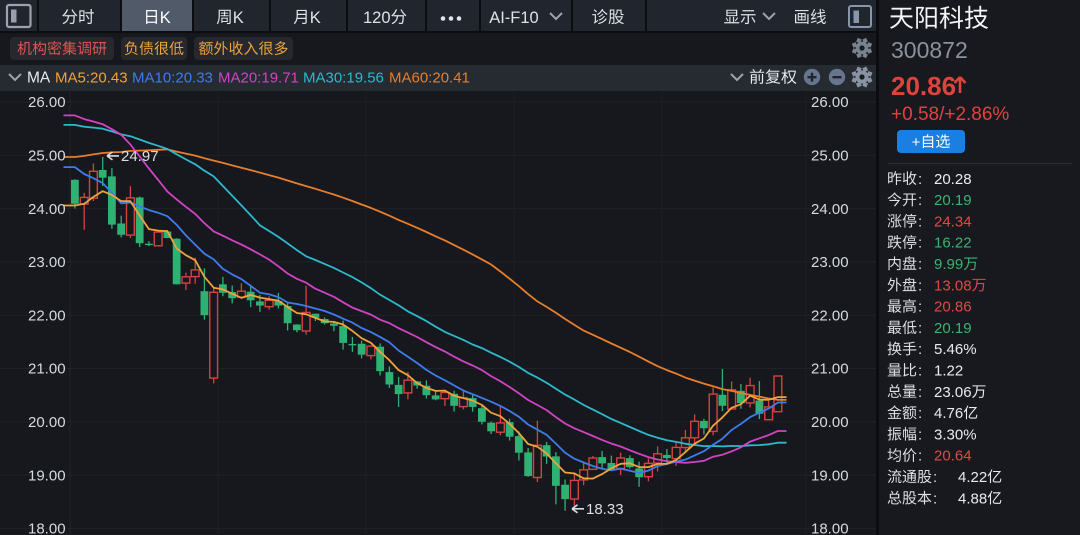  Describe the element at coordinates (929, 50) in the screenshot. I see `svg-text: 300872` at that location.